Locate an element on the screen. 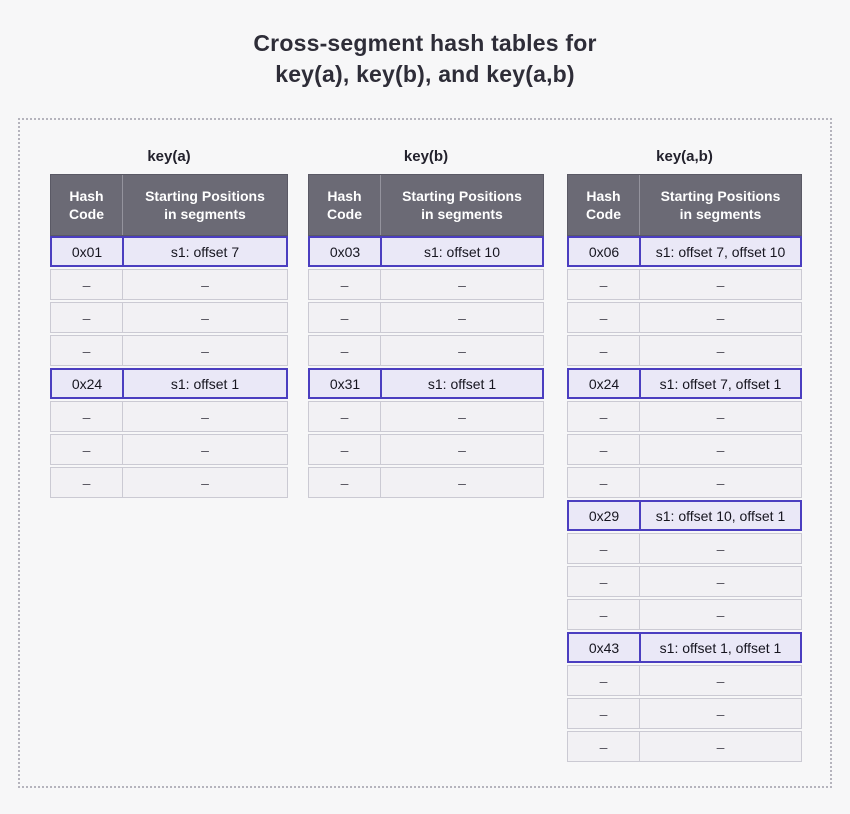 Image resolution: width=850 pixels, height=814 pixels. hash-code-cell: 0x24 is located at coordinates (88, 383).